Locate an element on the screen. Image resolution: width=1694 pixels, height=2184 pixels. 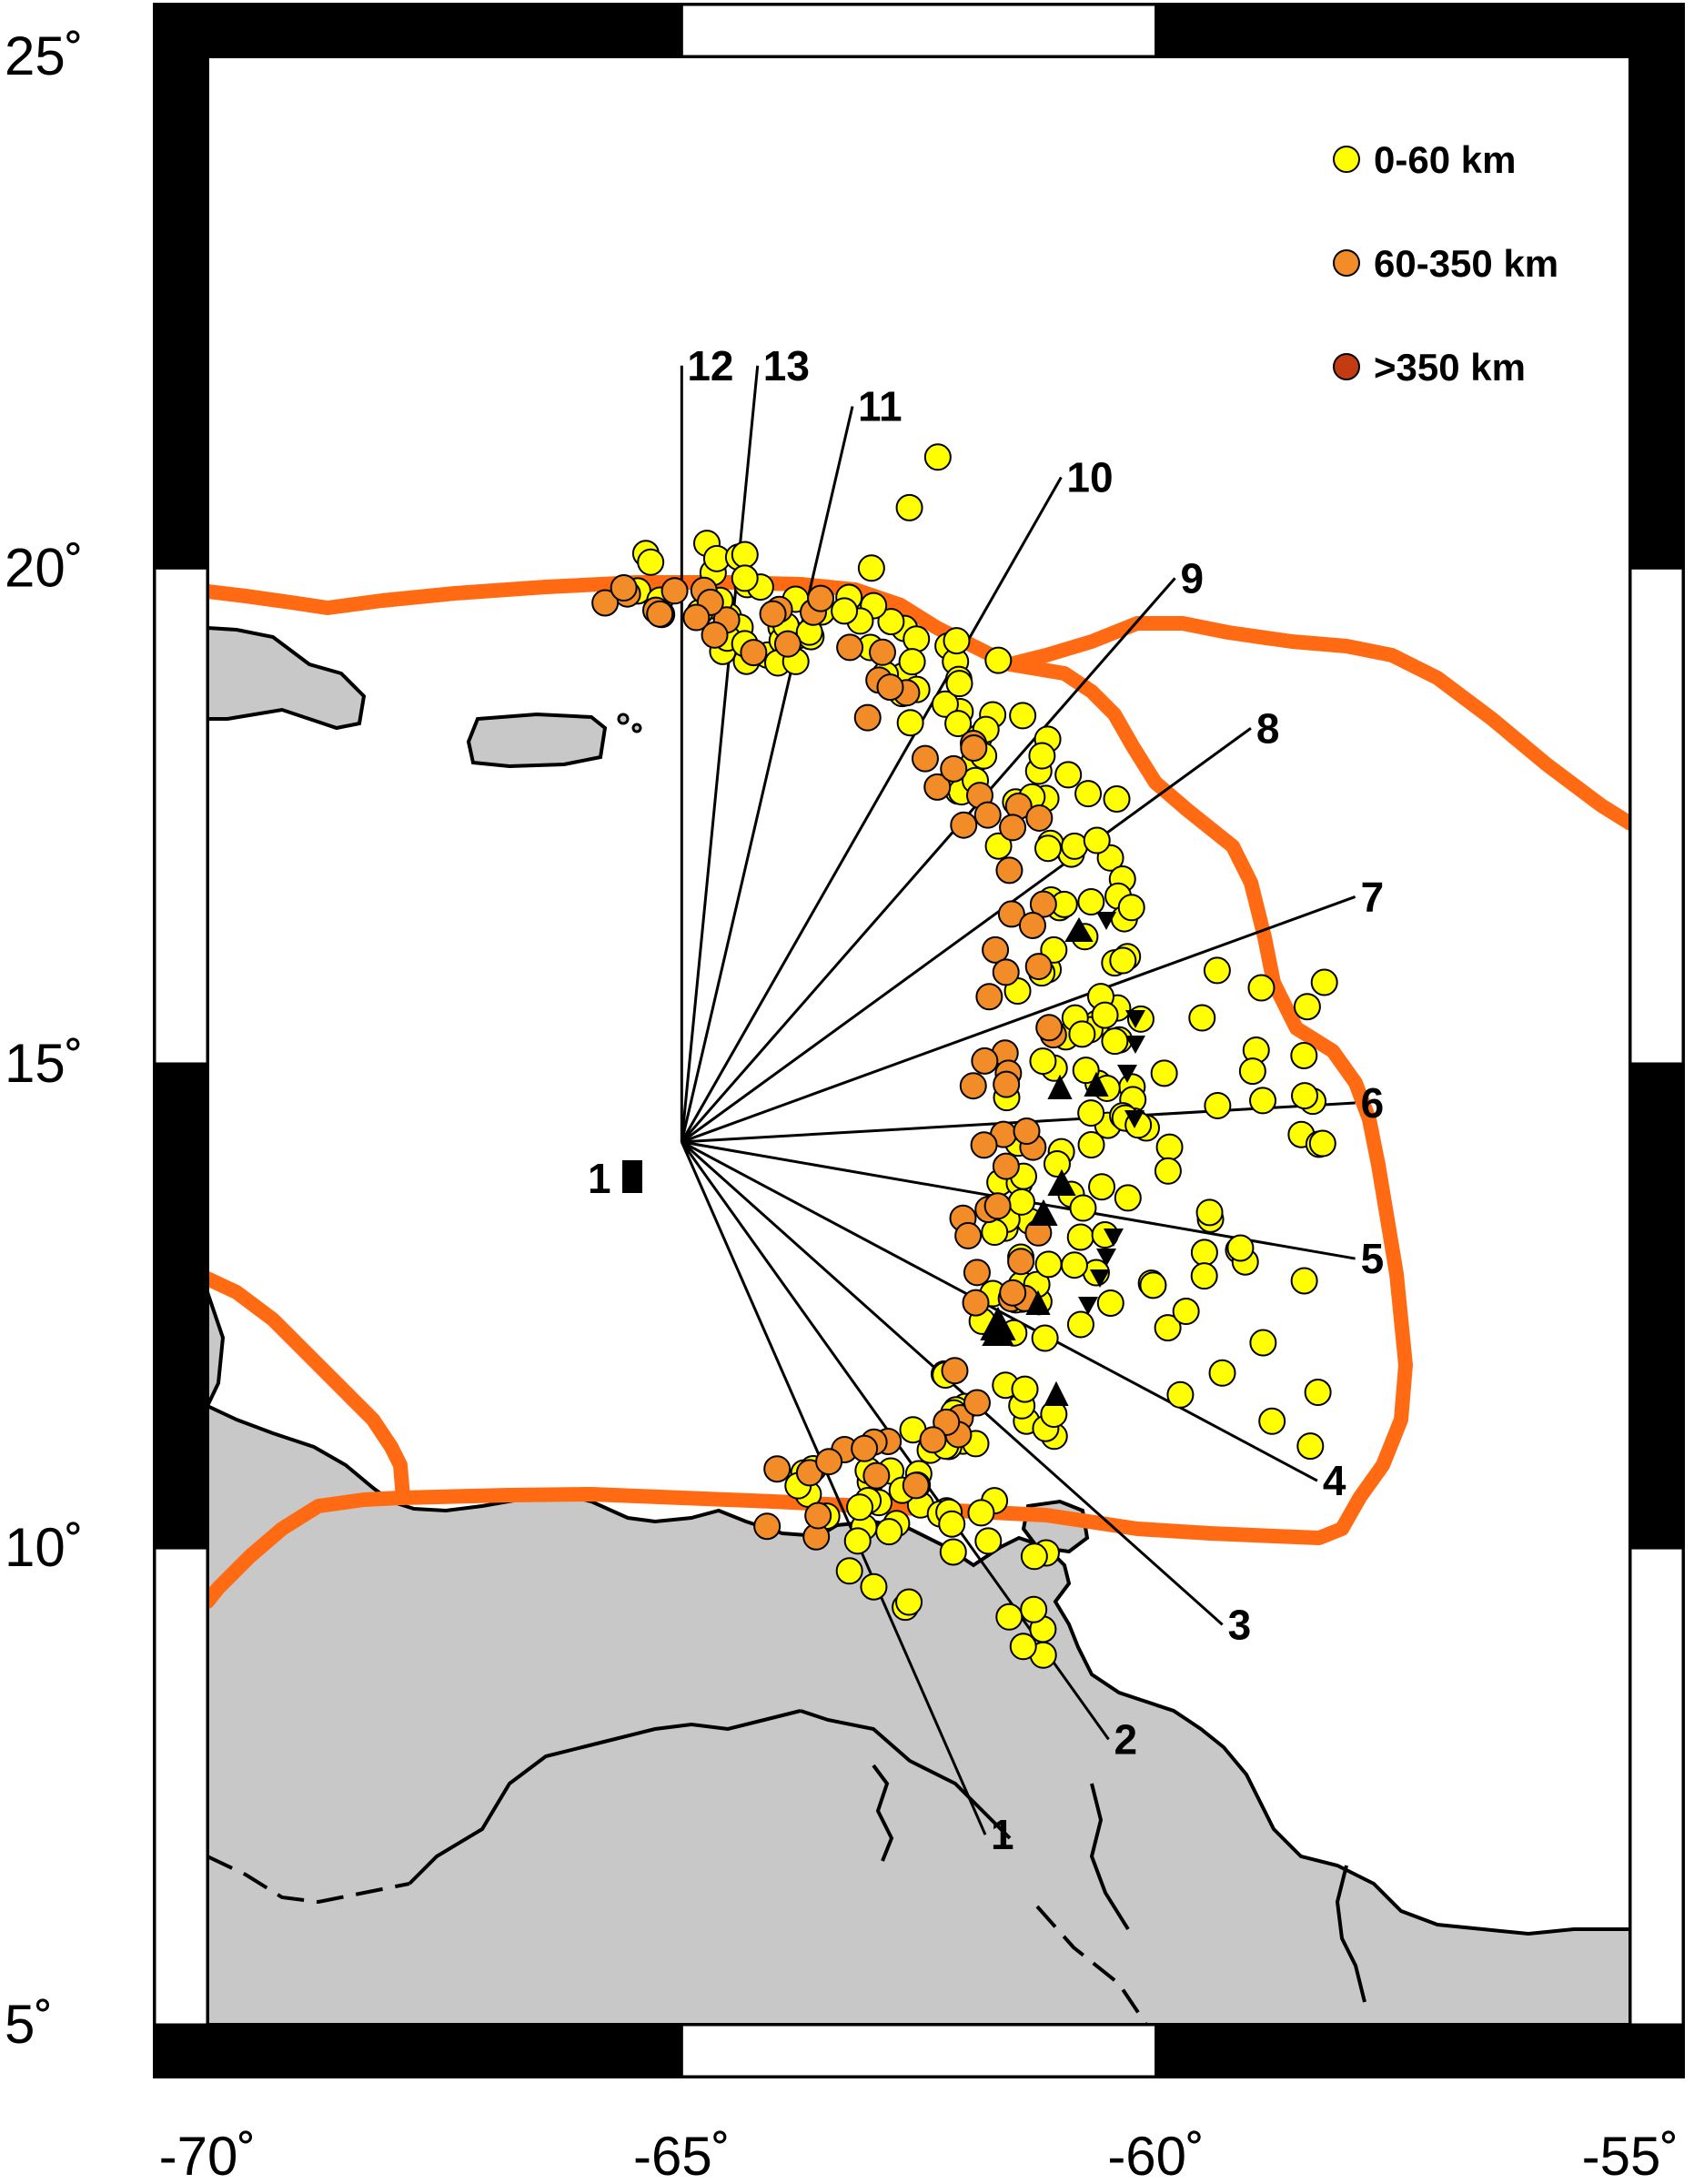
legend-label: 60-350 km is located at coordinates (1466, 264).